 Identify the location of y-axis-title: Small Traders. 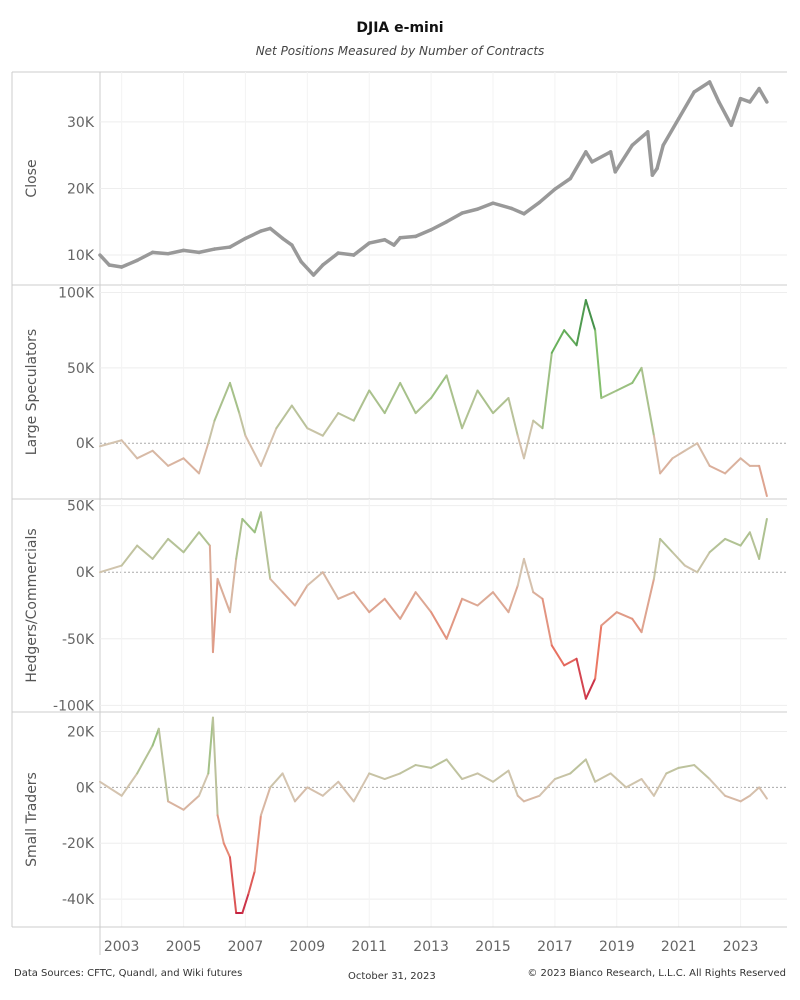
(32, 819).